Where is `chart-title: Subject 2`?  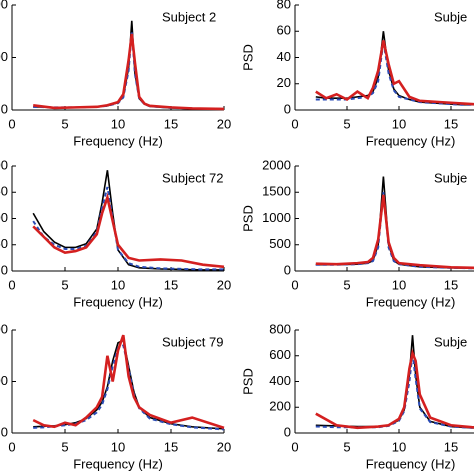
chart-title: Subject 2 is located at coordinates (189, 16).